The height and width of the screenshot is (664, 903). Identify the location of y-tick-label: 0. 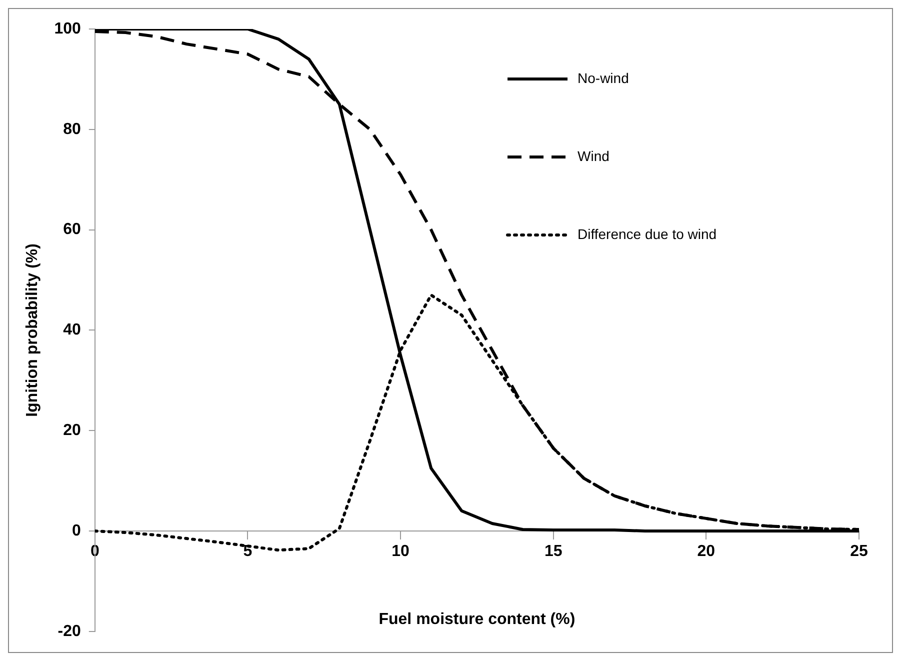
(76, 531).